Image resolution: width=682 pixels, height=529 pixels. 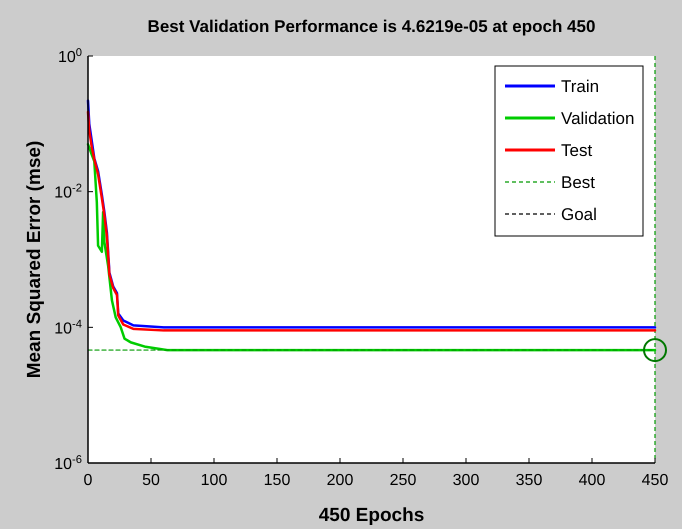 I want to click on x-tick-label: 150, so click(x=277, y=480).